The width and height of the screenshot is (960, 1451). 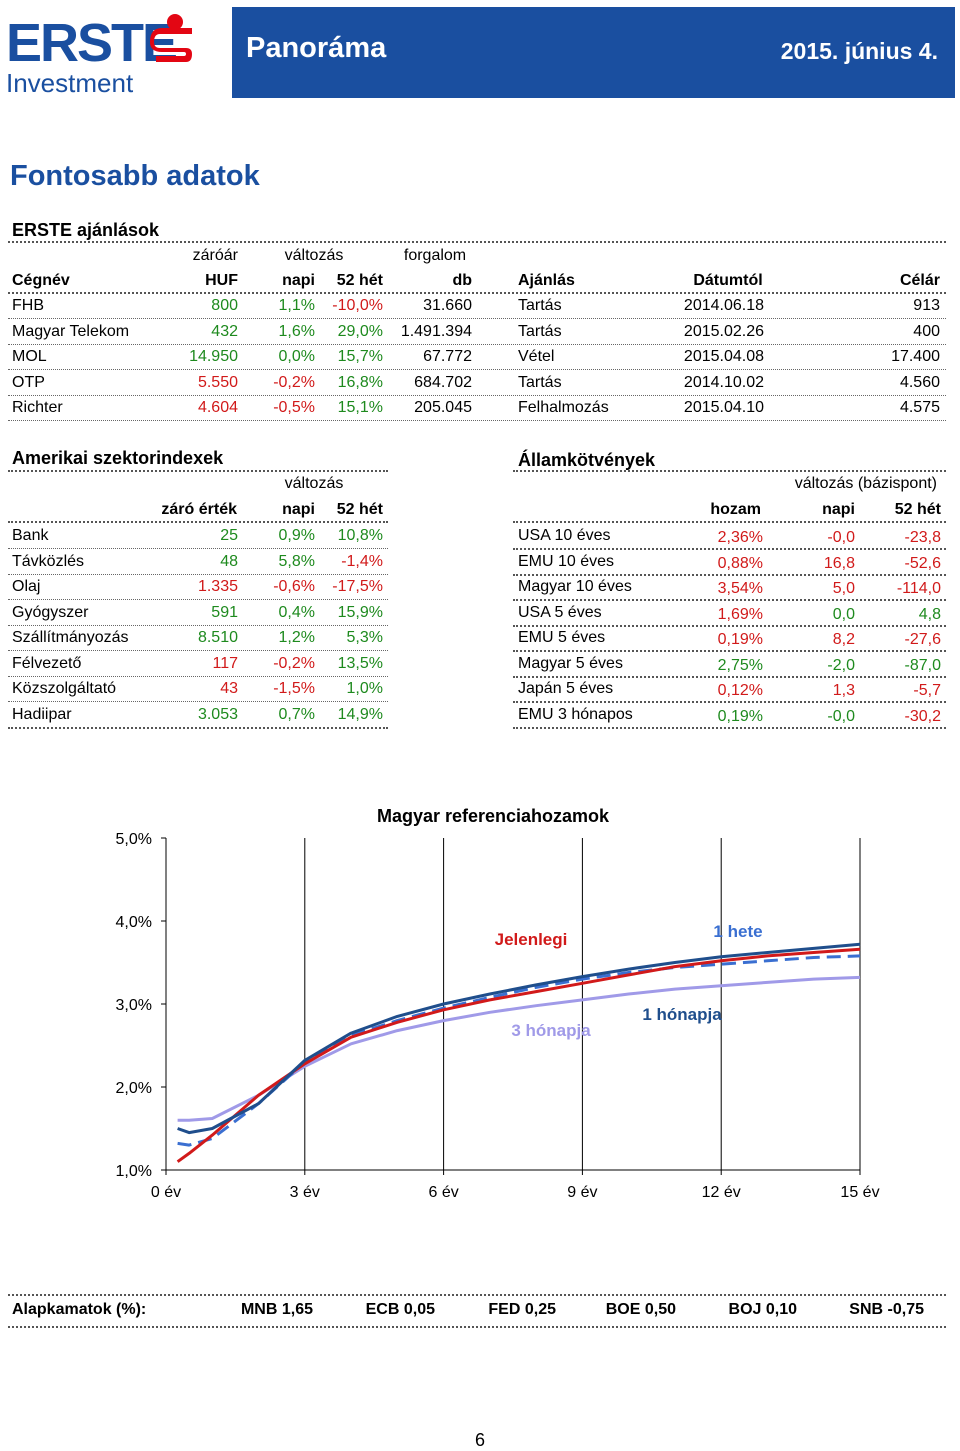 What do you see at coordinates (841, 665) in the screenshot?
I see `daily-change-bp: -2,0` at bounding box center [841, 665].